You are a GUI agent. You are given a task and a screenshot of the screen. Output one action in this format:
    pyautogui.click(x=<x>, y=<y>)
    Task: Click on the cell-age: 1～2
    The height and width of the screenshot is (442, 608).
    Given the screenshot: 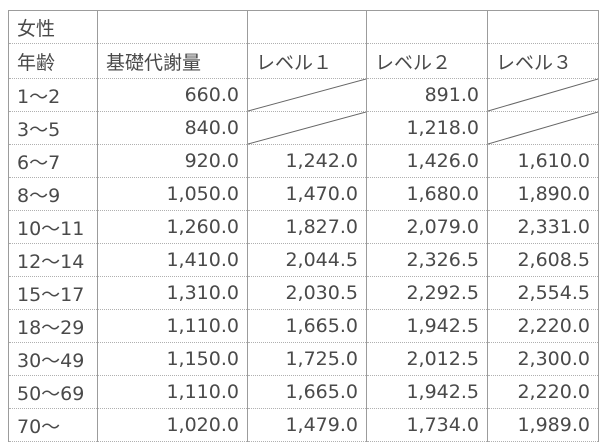 What is the action you would take?
    pyautogui.click(x=53, y=95)
    